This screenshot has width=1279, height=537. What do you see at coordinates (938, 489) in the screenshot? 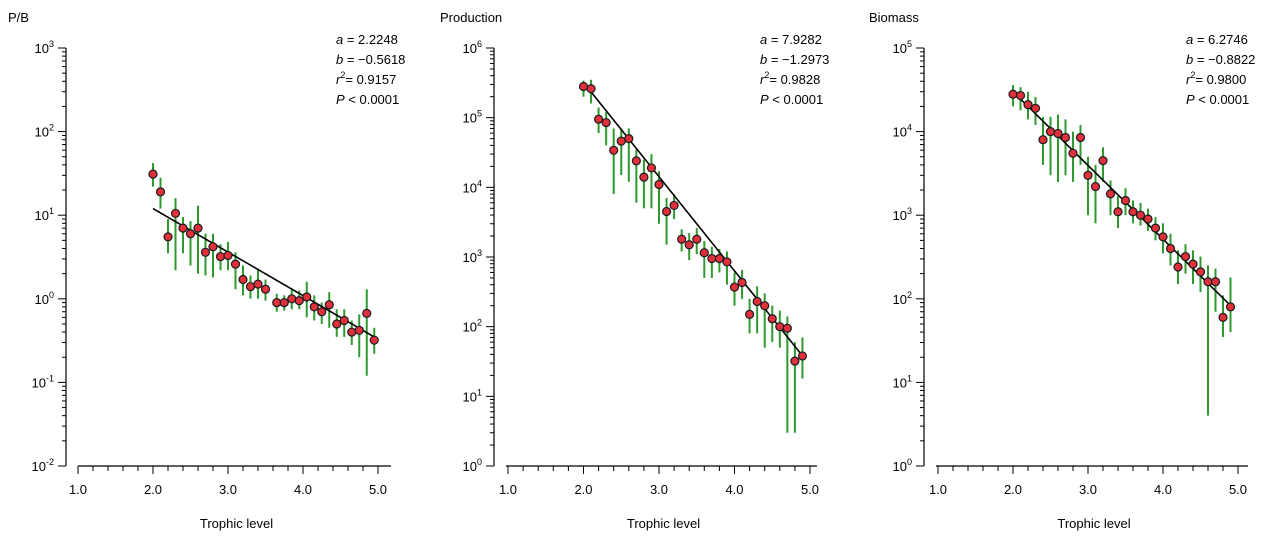
I see `panel-3-x-tick-label: 1.0` at bounding box center [938, 489].